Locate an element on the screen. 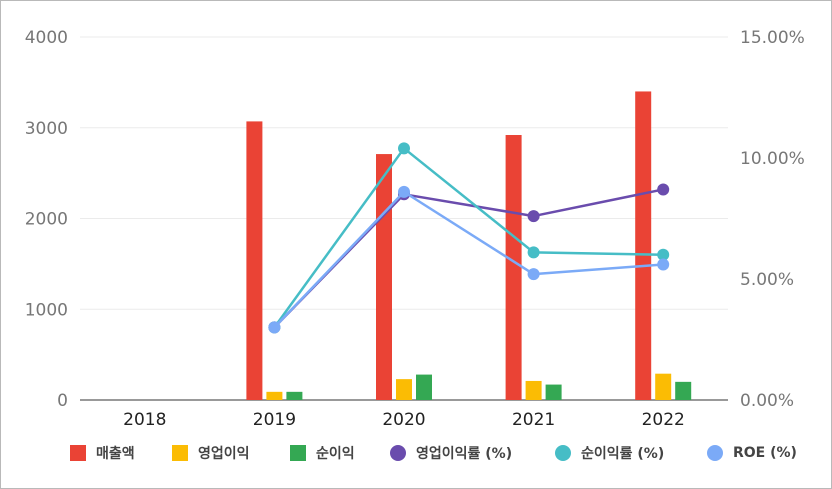 Image resolution: width=832 pixels, height=489 pixels. right-axis-tick-label: 15.00% is located at coordinates (772, 38).